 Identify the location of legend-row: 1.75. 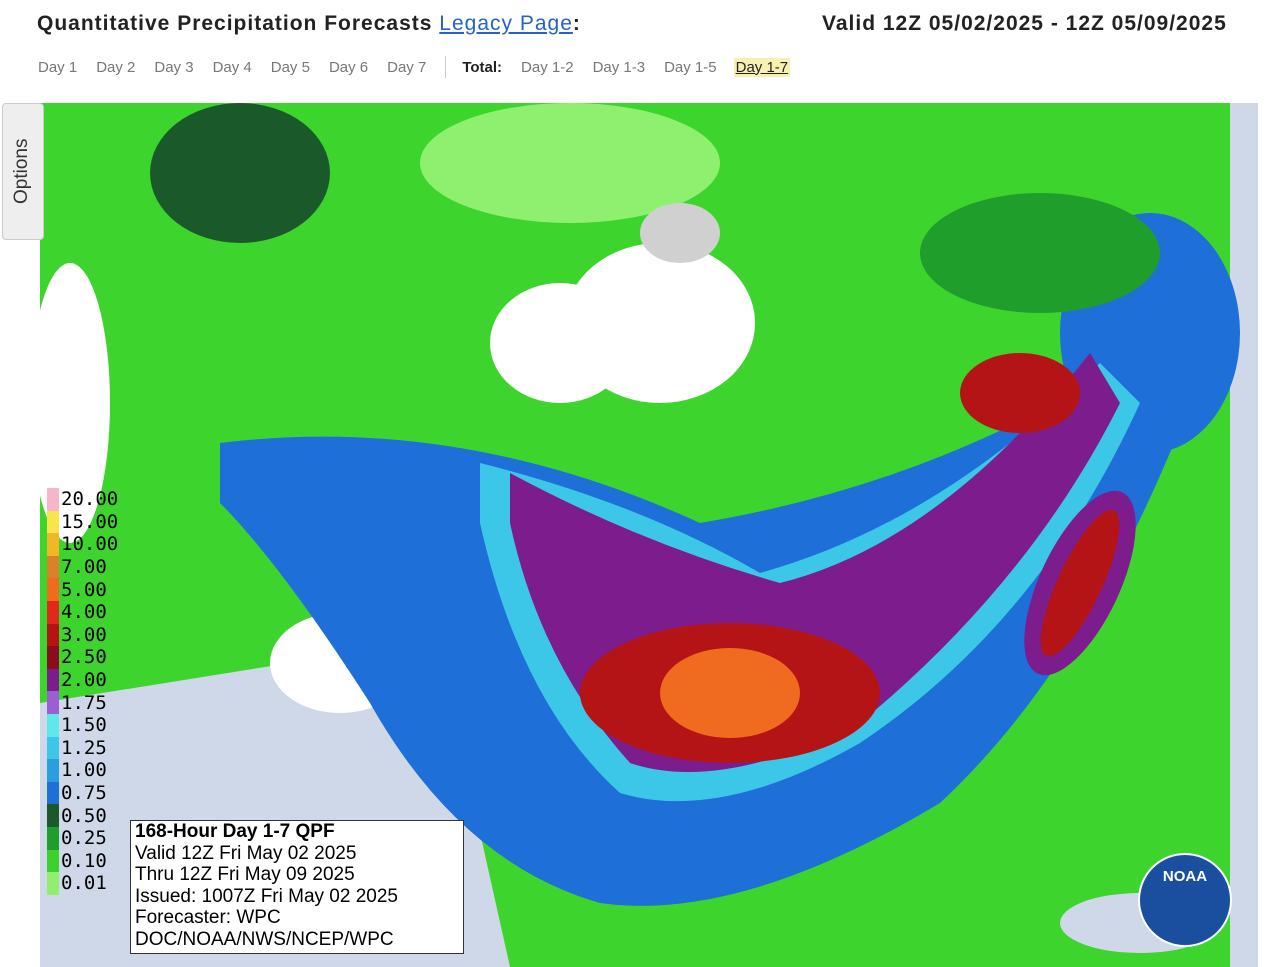
(88, 702).